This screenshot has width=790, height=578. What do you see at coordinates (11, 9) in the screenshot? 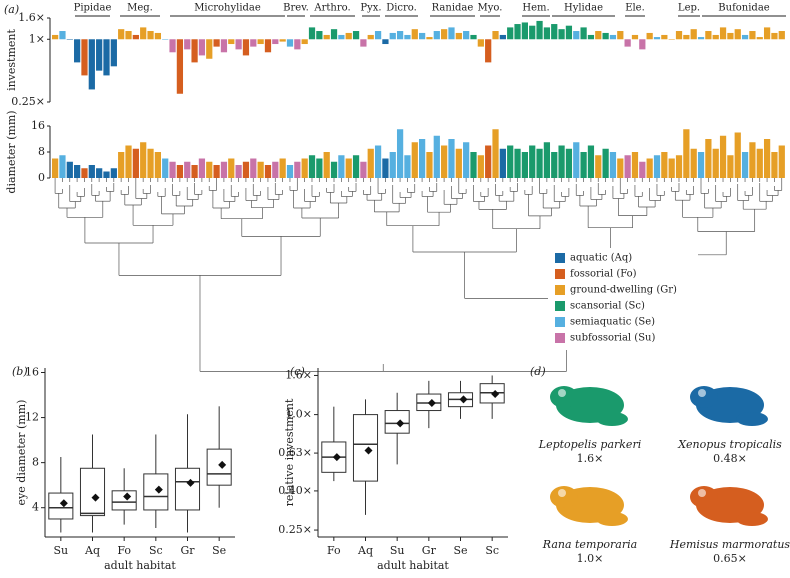
I see `panel-label: (a)` at bounding box center [11, 9].